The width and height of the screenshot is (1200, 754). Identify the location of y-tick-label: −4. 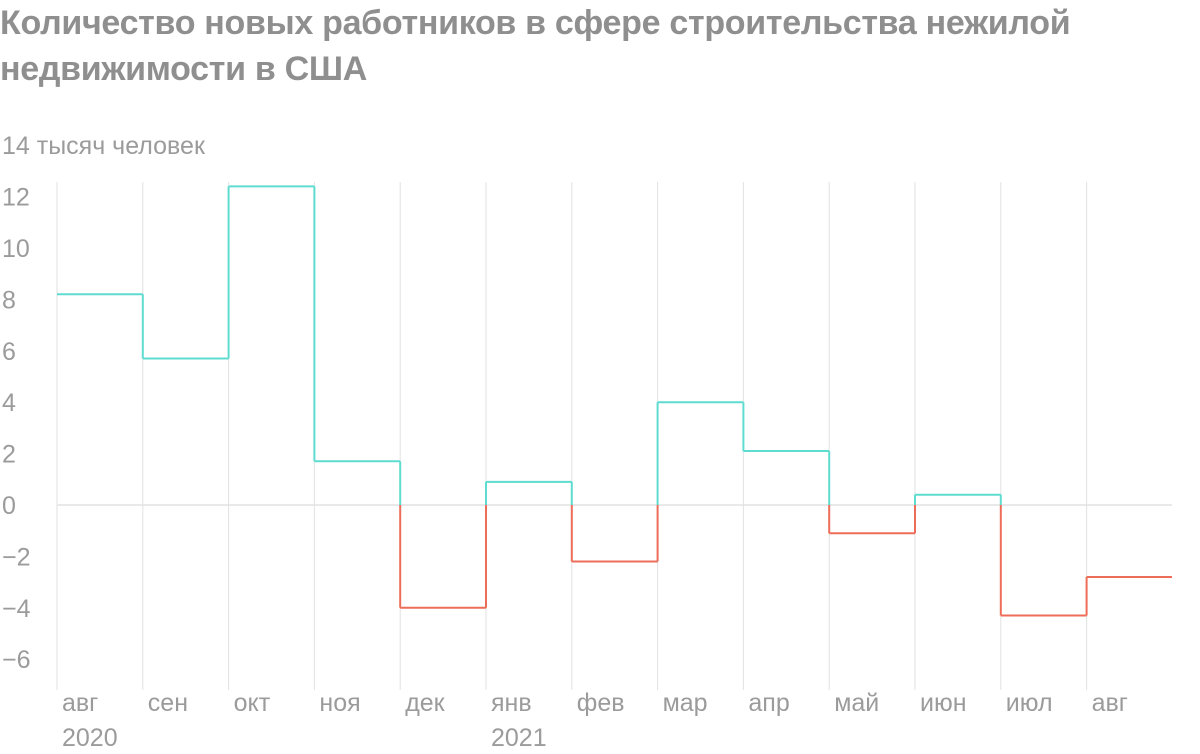
(16, 609).